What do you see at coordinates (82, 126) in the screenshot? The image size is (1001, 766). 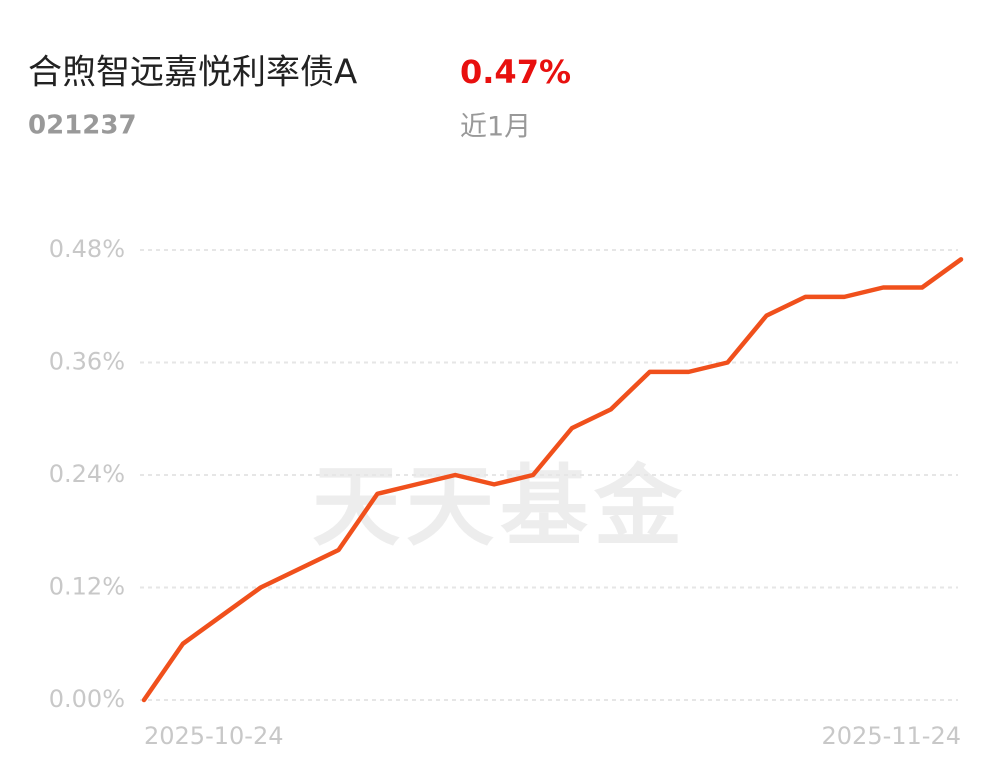 I see `fund-code: 021237` at bounding box center [82, 126].